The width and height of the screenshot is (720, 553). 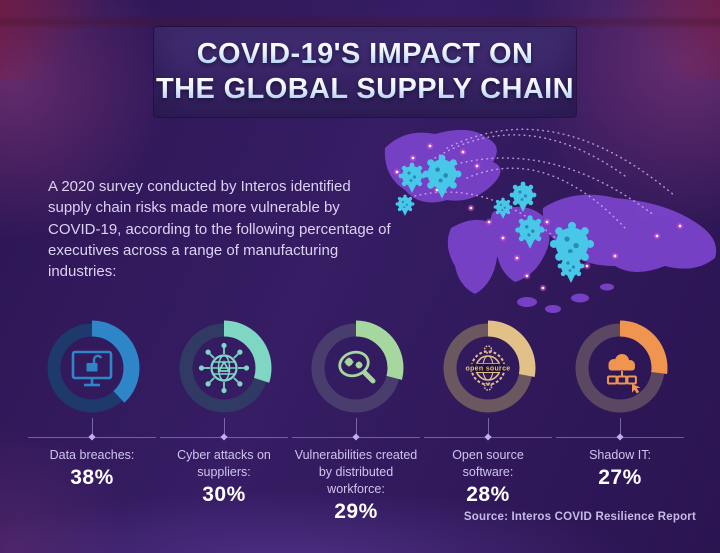 I want to click on source-attribution: Source: Interos COVID Resilience Report, so click(x=579, y=517).